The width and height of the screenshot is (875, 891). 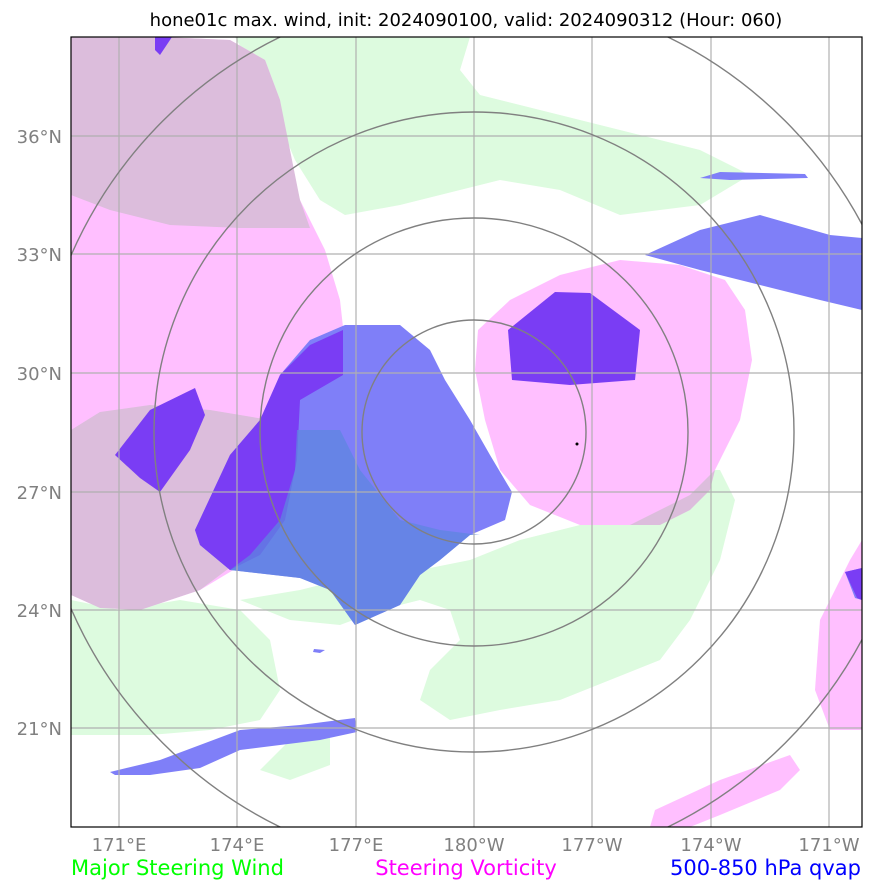 I want to click on overlap-region-northwest, so click(x=190, y=132).